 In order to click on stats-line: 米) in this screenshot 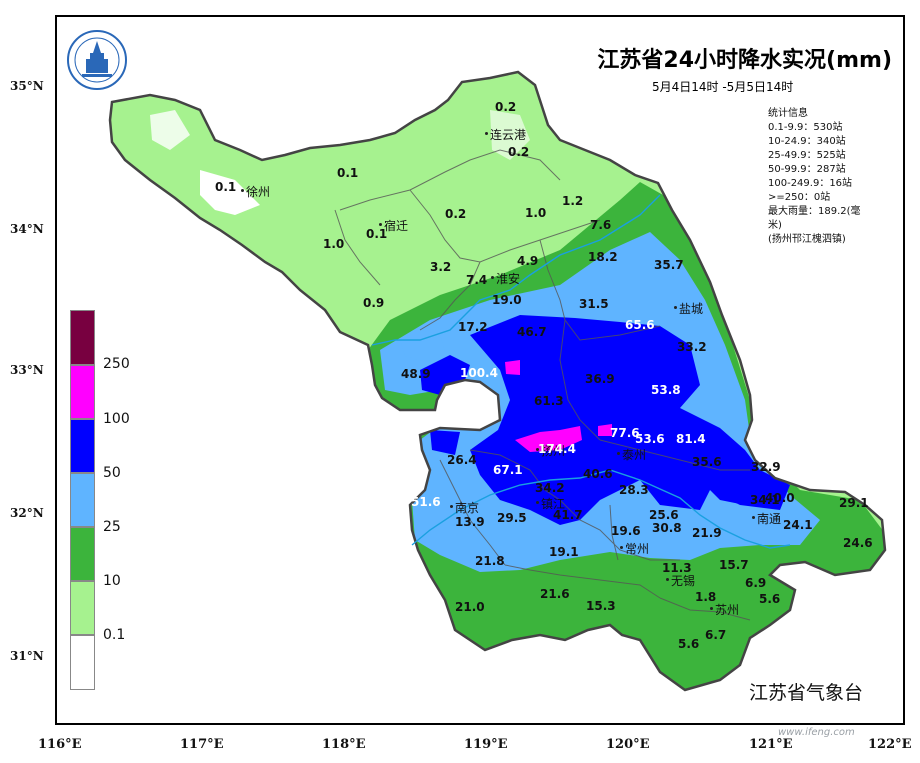, I will do `click(775, 225)`.